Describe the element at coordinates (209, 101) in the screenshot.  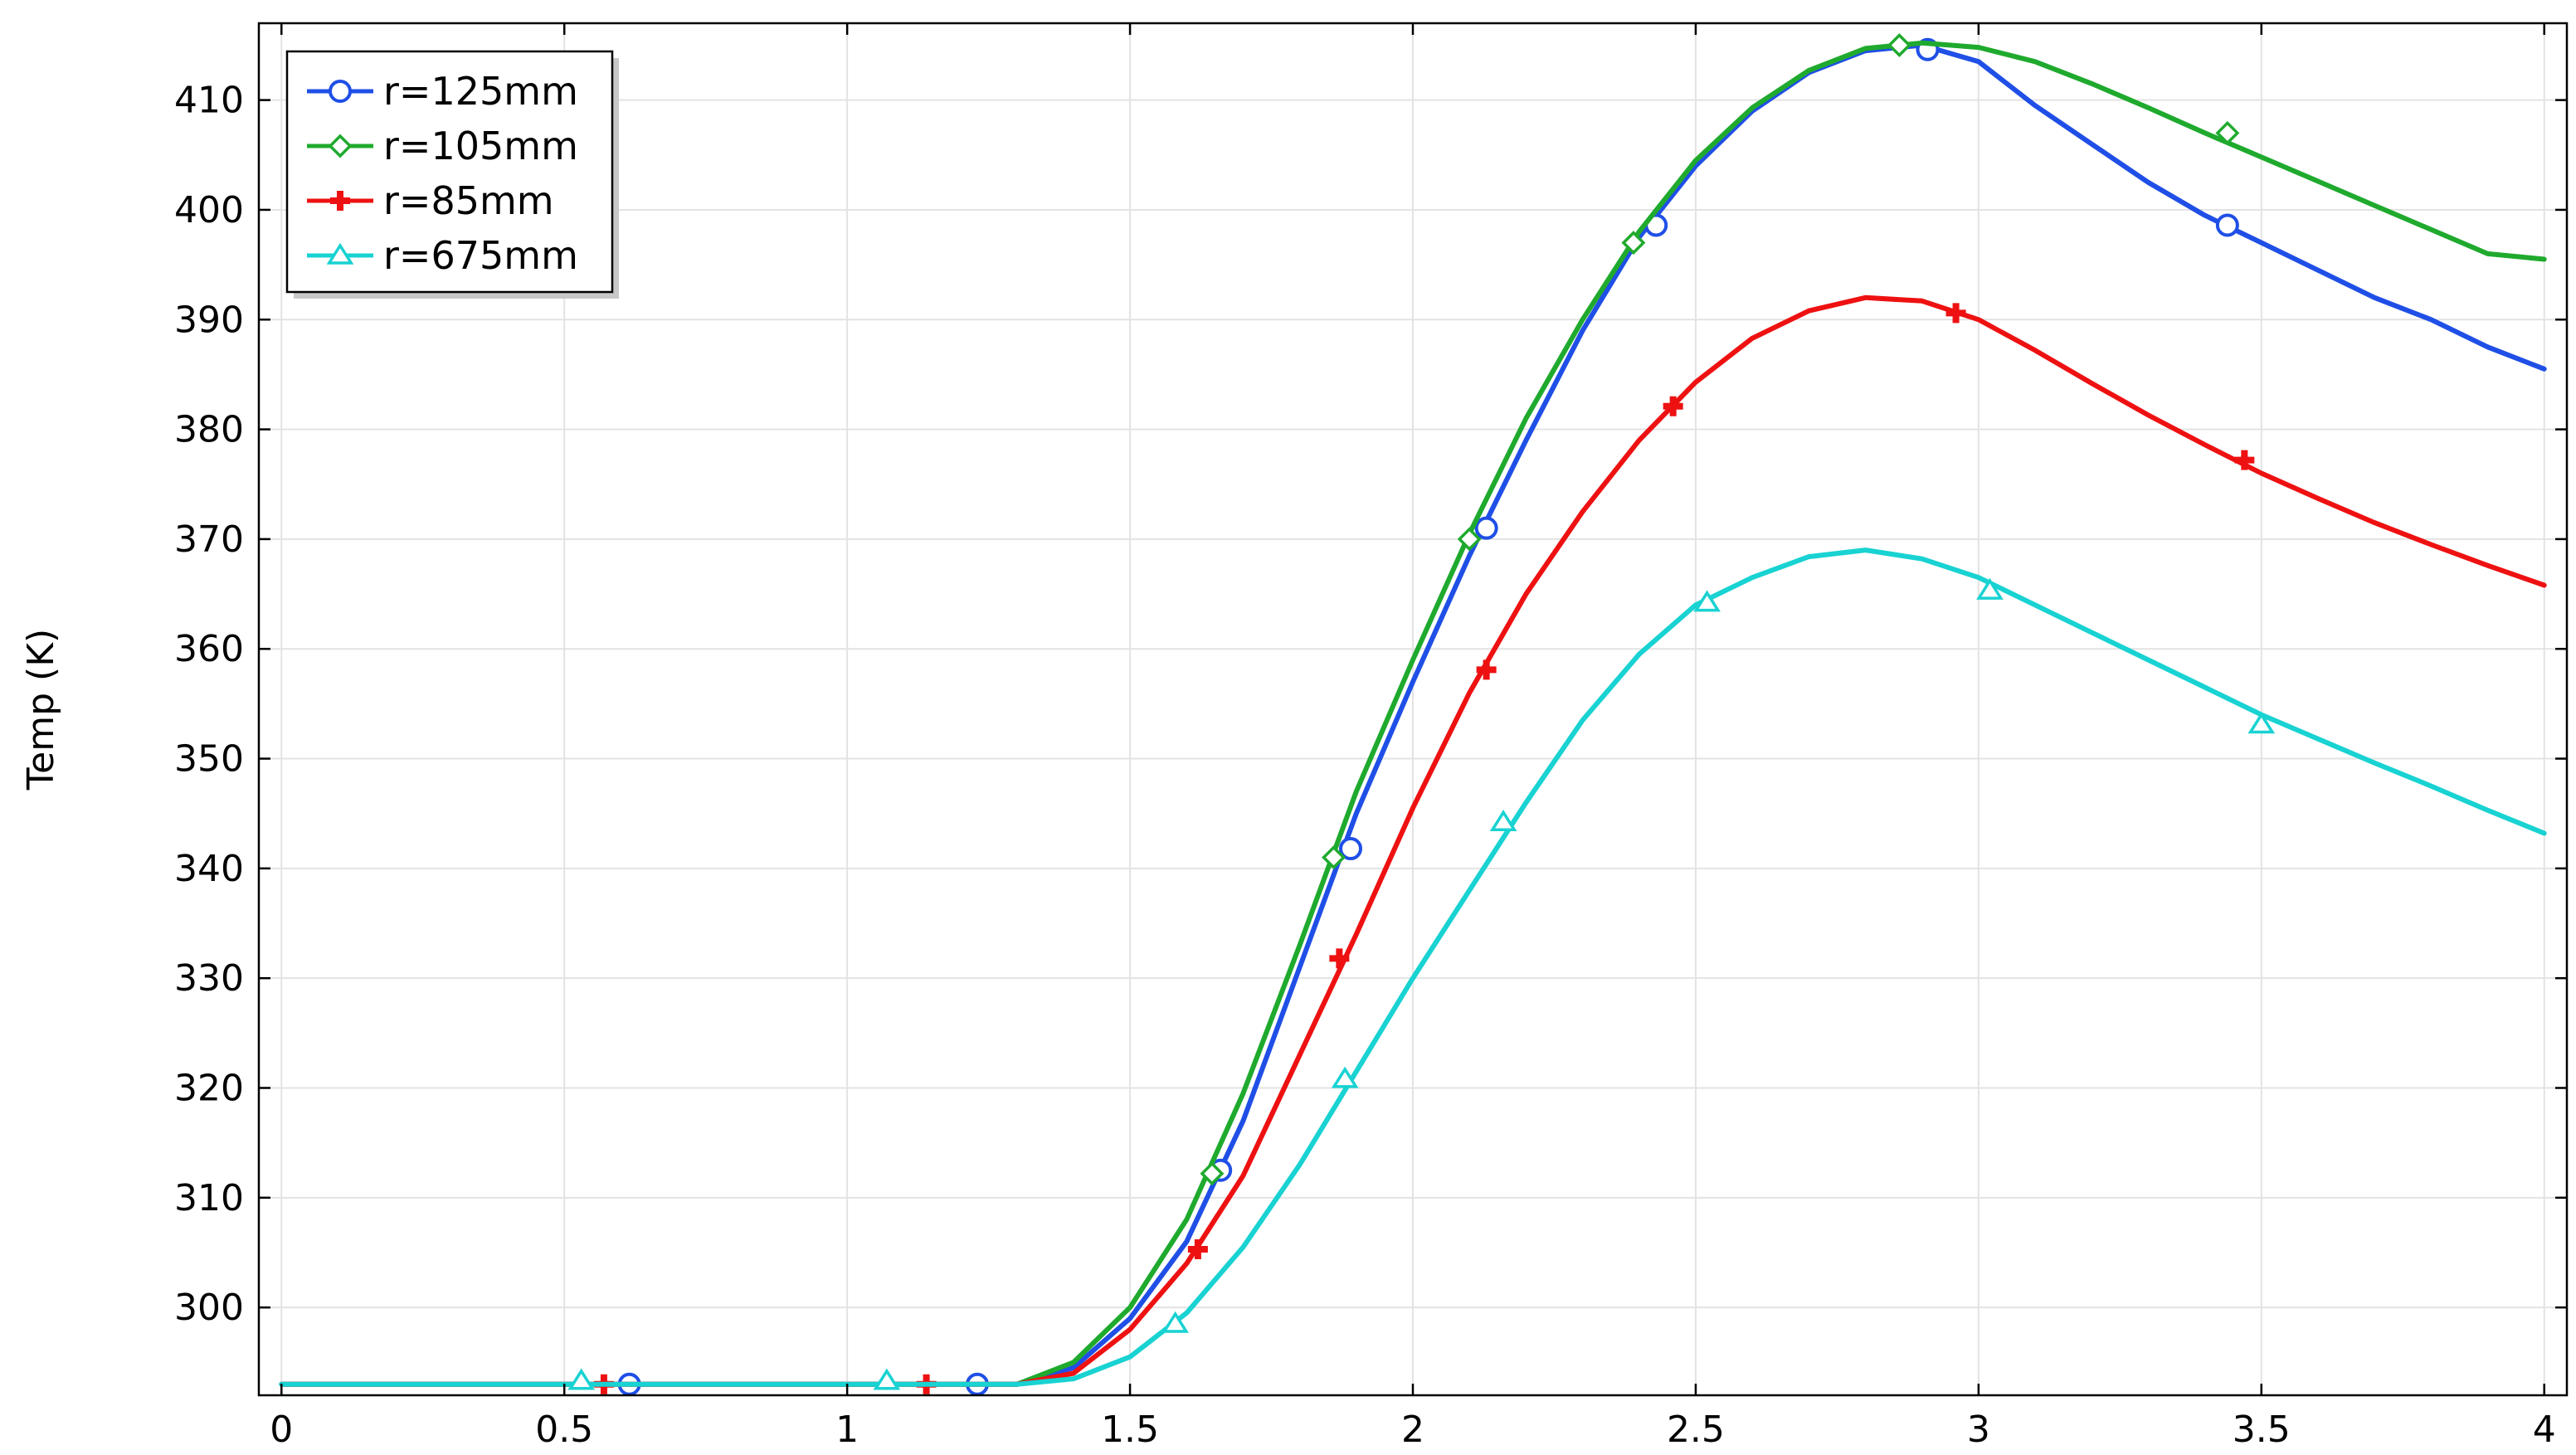
I see `y-tick-label: 410` at that location.